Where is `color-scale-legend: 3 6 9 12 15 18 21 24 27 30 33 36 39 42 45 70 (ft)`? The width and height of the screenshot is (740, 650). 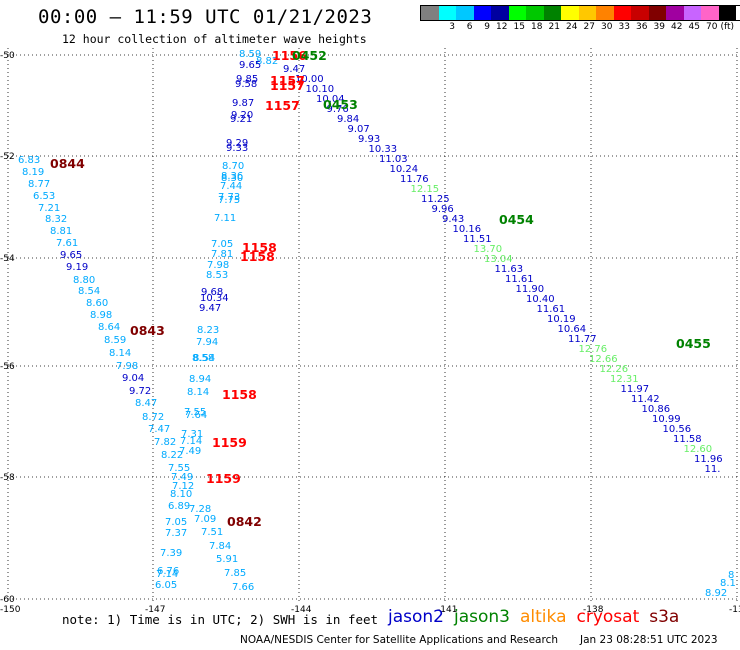
color-scale-legend: 3 6 9 12 15 18 21 24 27 30 33 36 39 42 45 70 (ft) is located at coordinates (580, 18).